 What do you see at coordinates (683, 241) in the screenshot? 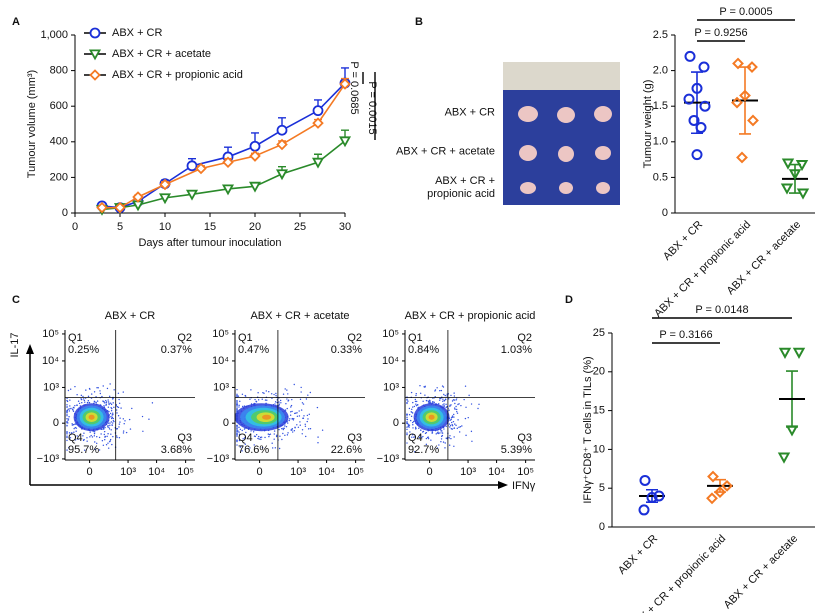
I see `x-tick-label: ABX + CR` at bounding box center [683, 241].